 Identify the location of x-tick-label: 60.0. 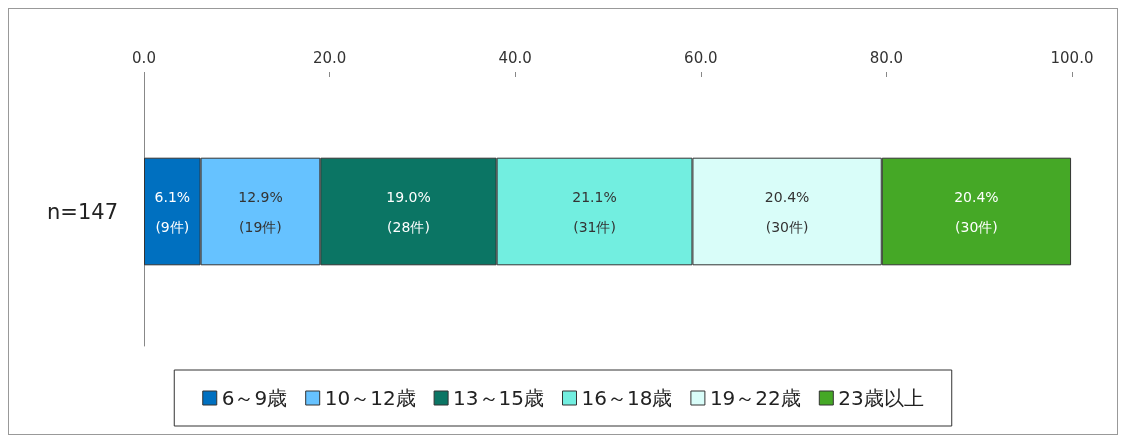
(701, 57).